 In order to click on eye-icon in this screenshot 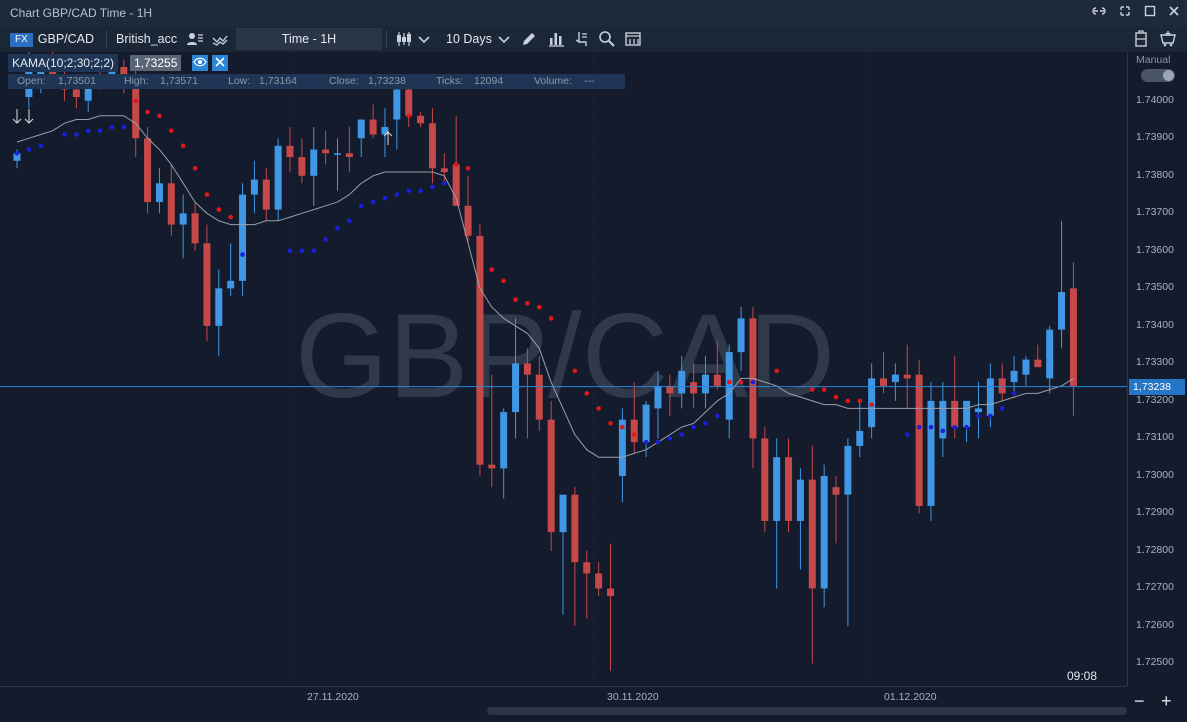, I will do `click(200, 63)`.